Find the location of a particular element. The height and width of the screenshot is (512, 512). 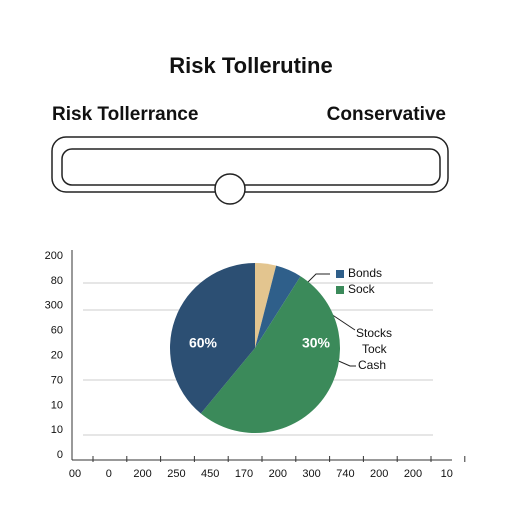

x-tick-label: 450 is located at coordinates (210, 474).